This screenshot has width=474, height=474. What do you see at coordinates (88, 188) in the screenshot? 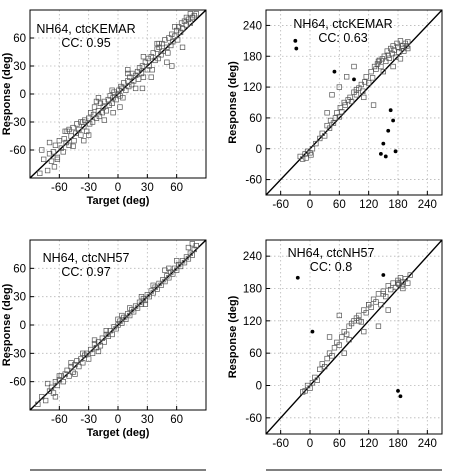
I see `x-tick-label: -30` at bounding box center [88, 188].